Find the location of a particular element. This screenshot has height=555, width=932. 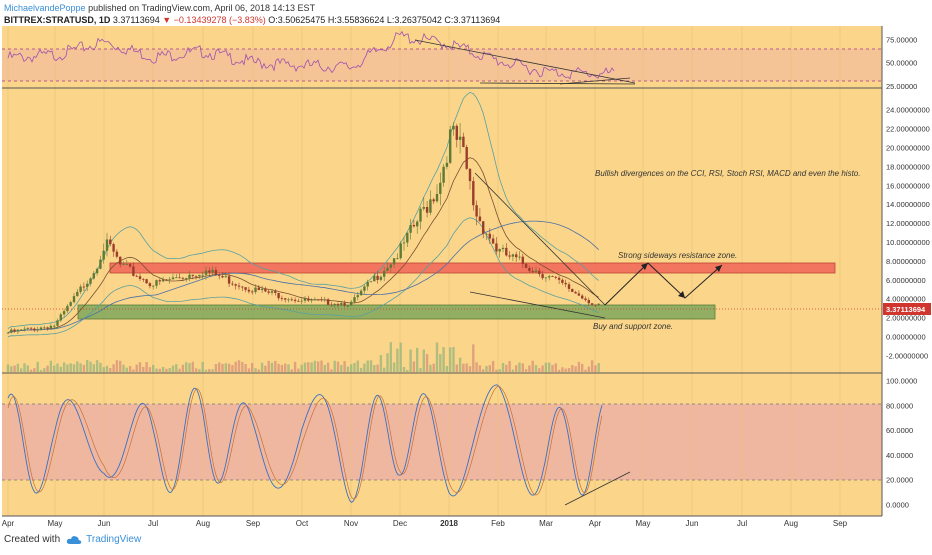

rsi-divergence-line is located at coordinates (595, 81).